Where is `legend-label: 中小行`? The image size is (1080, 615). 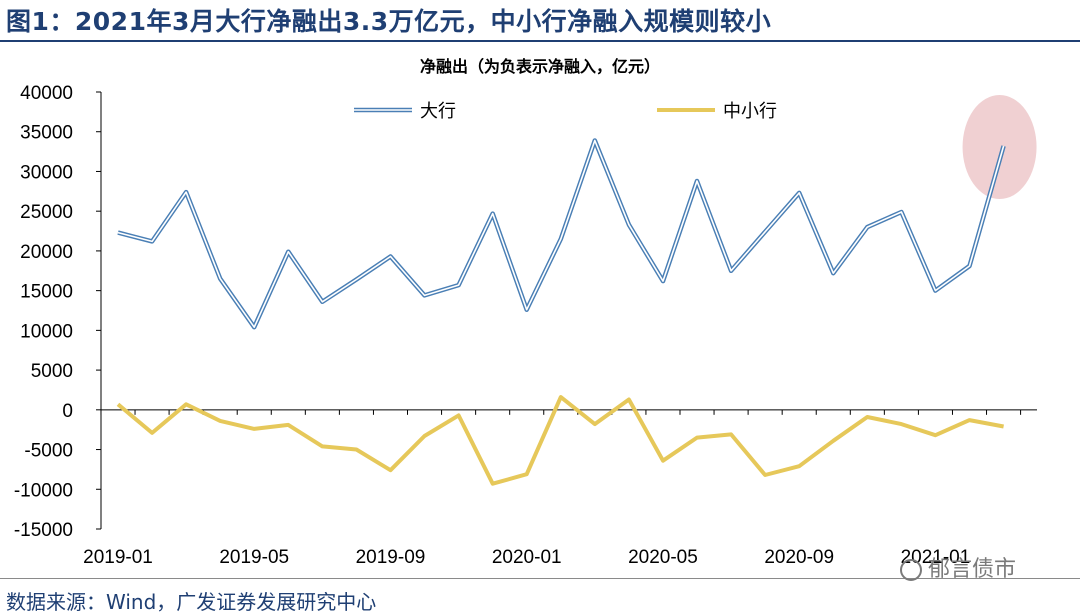 legend-label: 中小行 is located at coordinates (750, 111).